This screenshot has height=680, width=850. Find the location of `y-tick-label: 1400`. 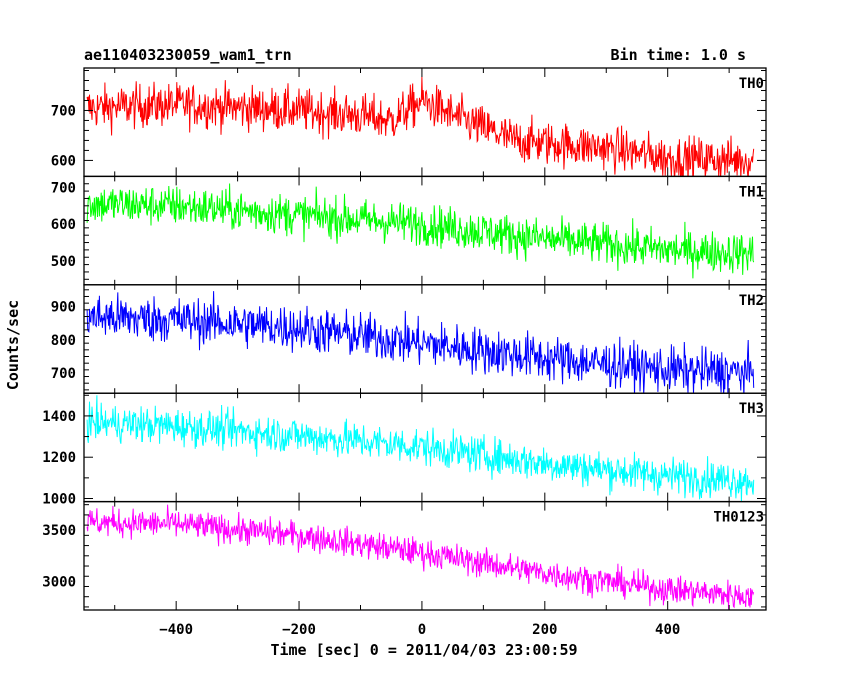

y-tick-label: 1400 is located at coordinates (59, 417).